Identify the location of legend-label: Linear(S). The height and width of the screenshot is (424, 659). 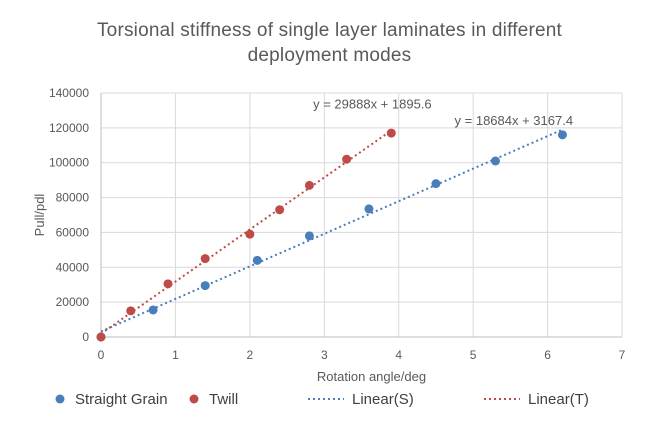
(383, 399).